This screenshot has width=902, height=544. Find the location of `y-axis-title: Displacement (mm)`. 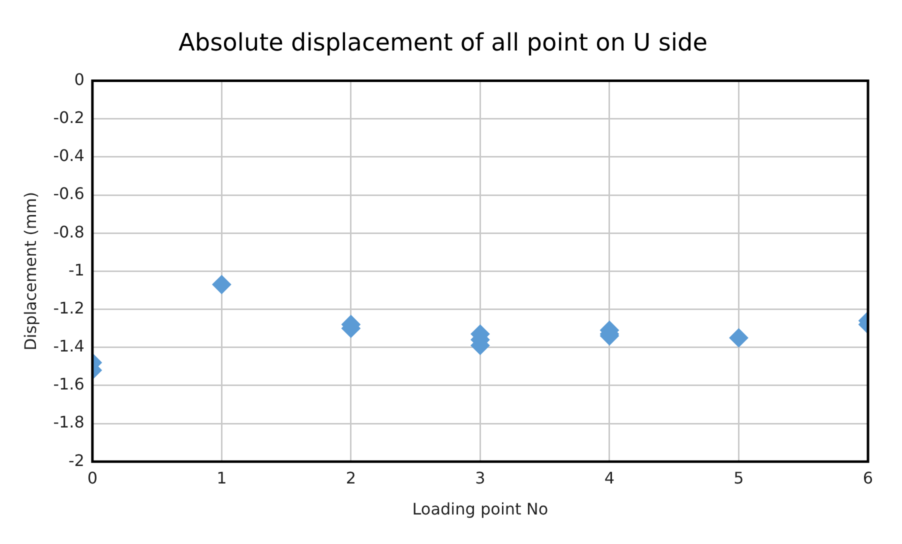

y-axis-title: Displacement (mm) is located at coordinates (30, 271).